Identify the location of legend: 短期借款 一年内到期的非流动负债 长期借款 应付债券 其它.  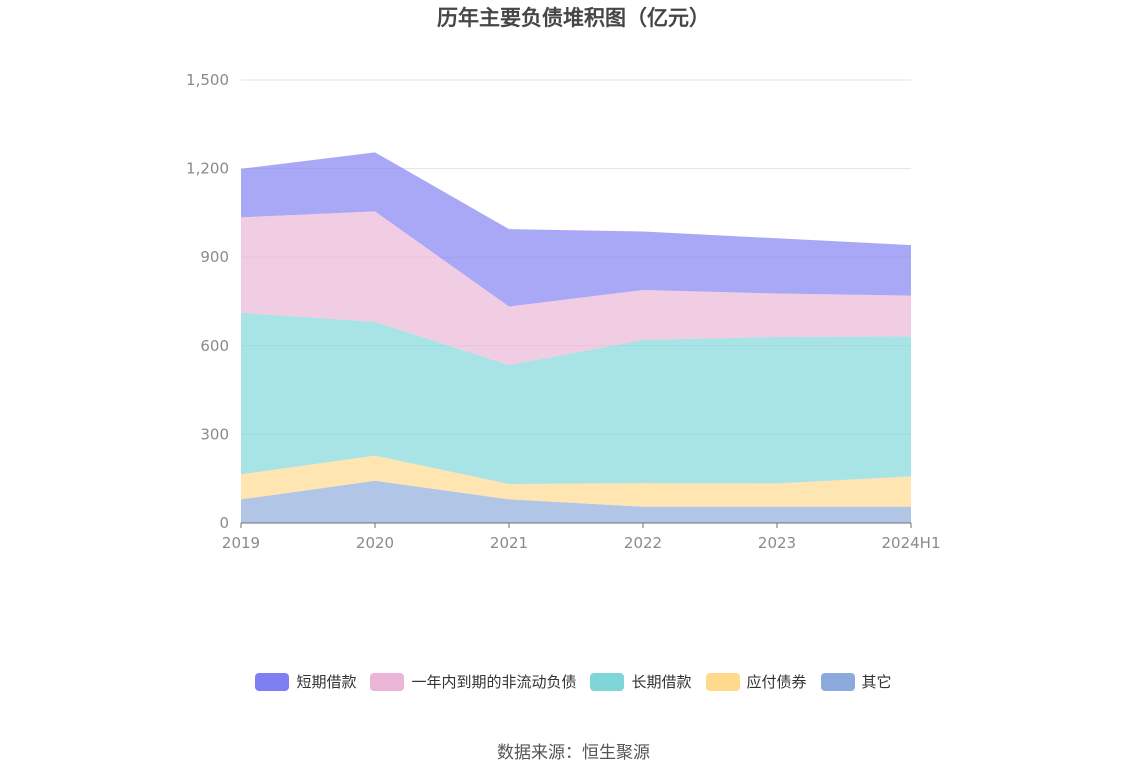
(573, 681).